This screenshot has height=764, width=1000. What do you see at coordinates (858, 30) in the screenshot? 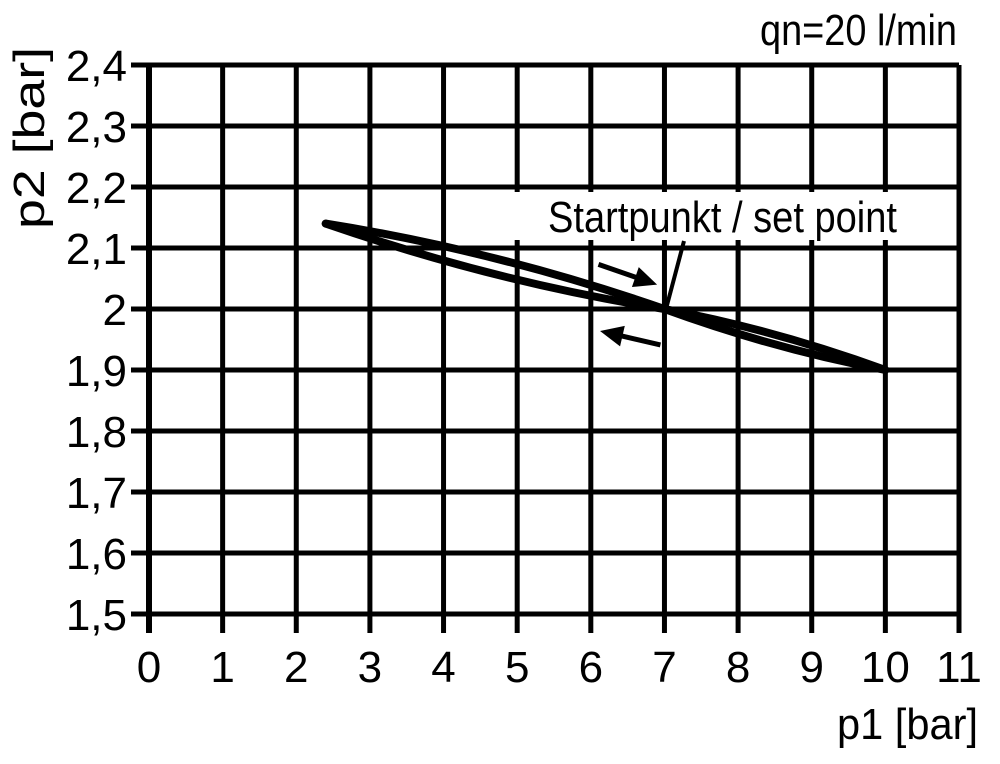
I see `flow-rate-annotation: qn=20 l/min` at bounding box center [858, 30].